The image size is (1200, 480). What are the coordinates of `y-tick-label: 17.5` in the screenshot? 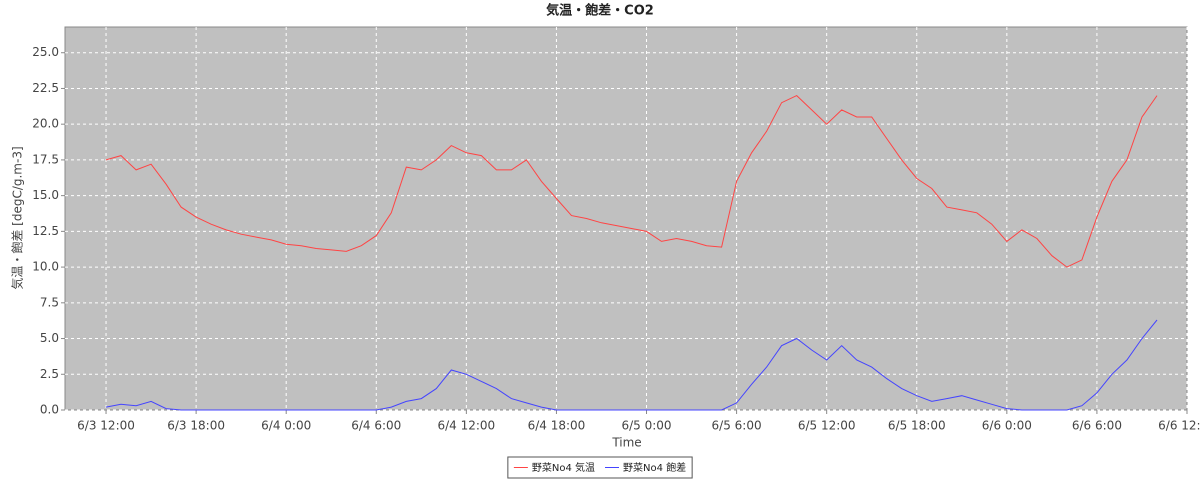 It's located at (45, 159).